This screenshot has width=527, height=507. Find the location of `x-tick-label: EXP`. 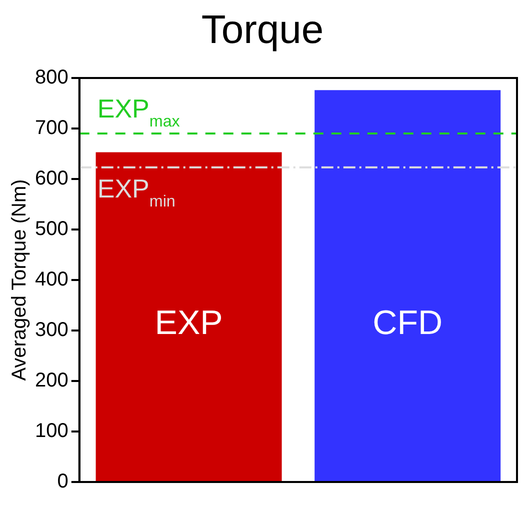

x-tick-label: EXP is located at coordinates (188, 323).